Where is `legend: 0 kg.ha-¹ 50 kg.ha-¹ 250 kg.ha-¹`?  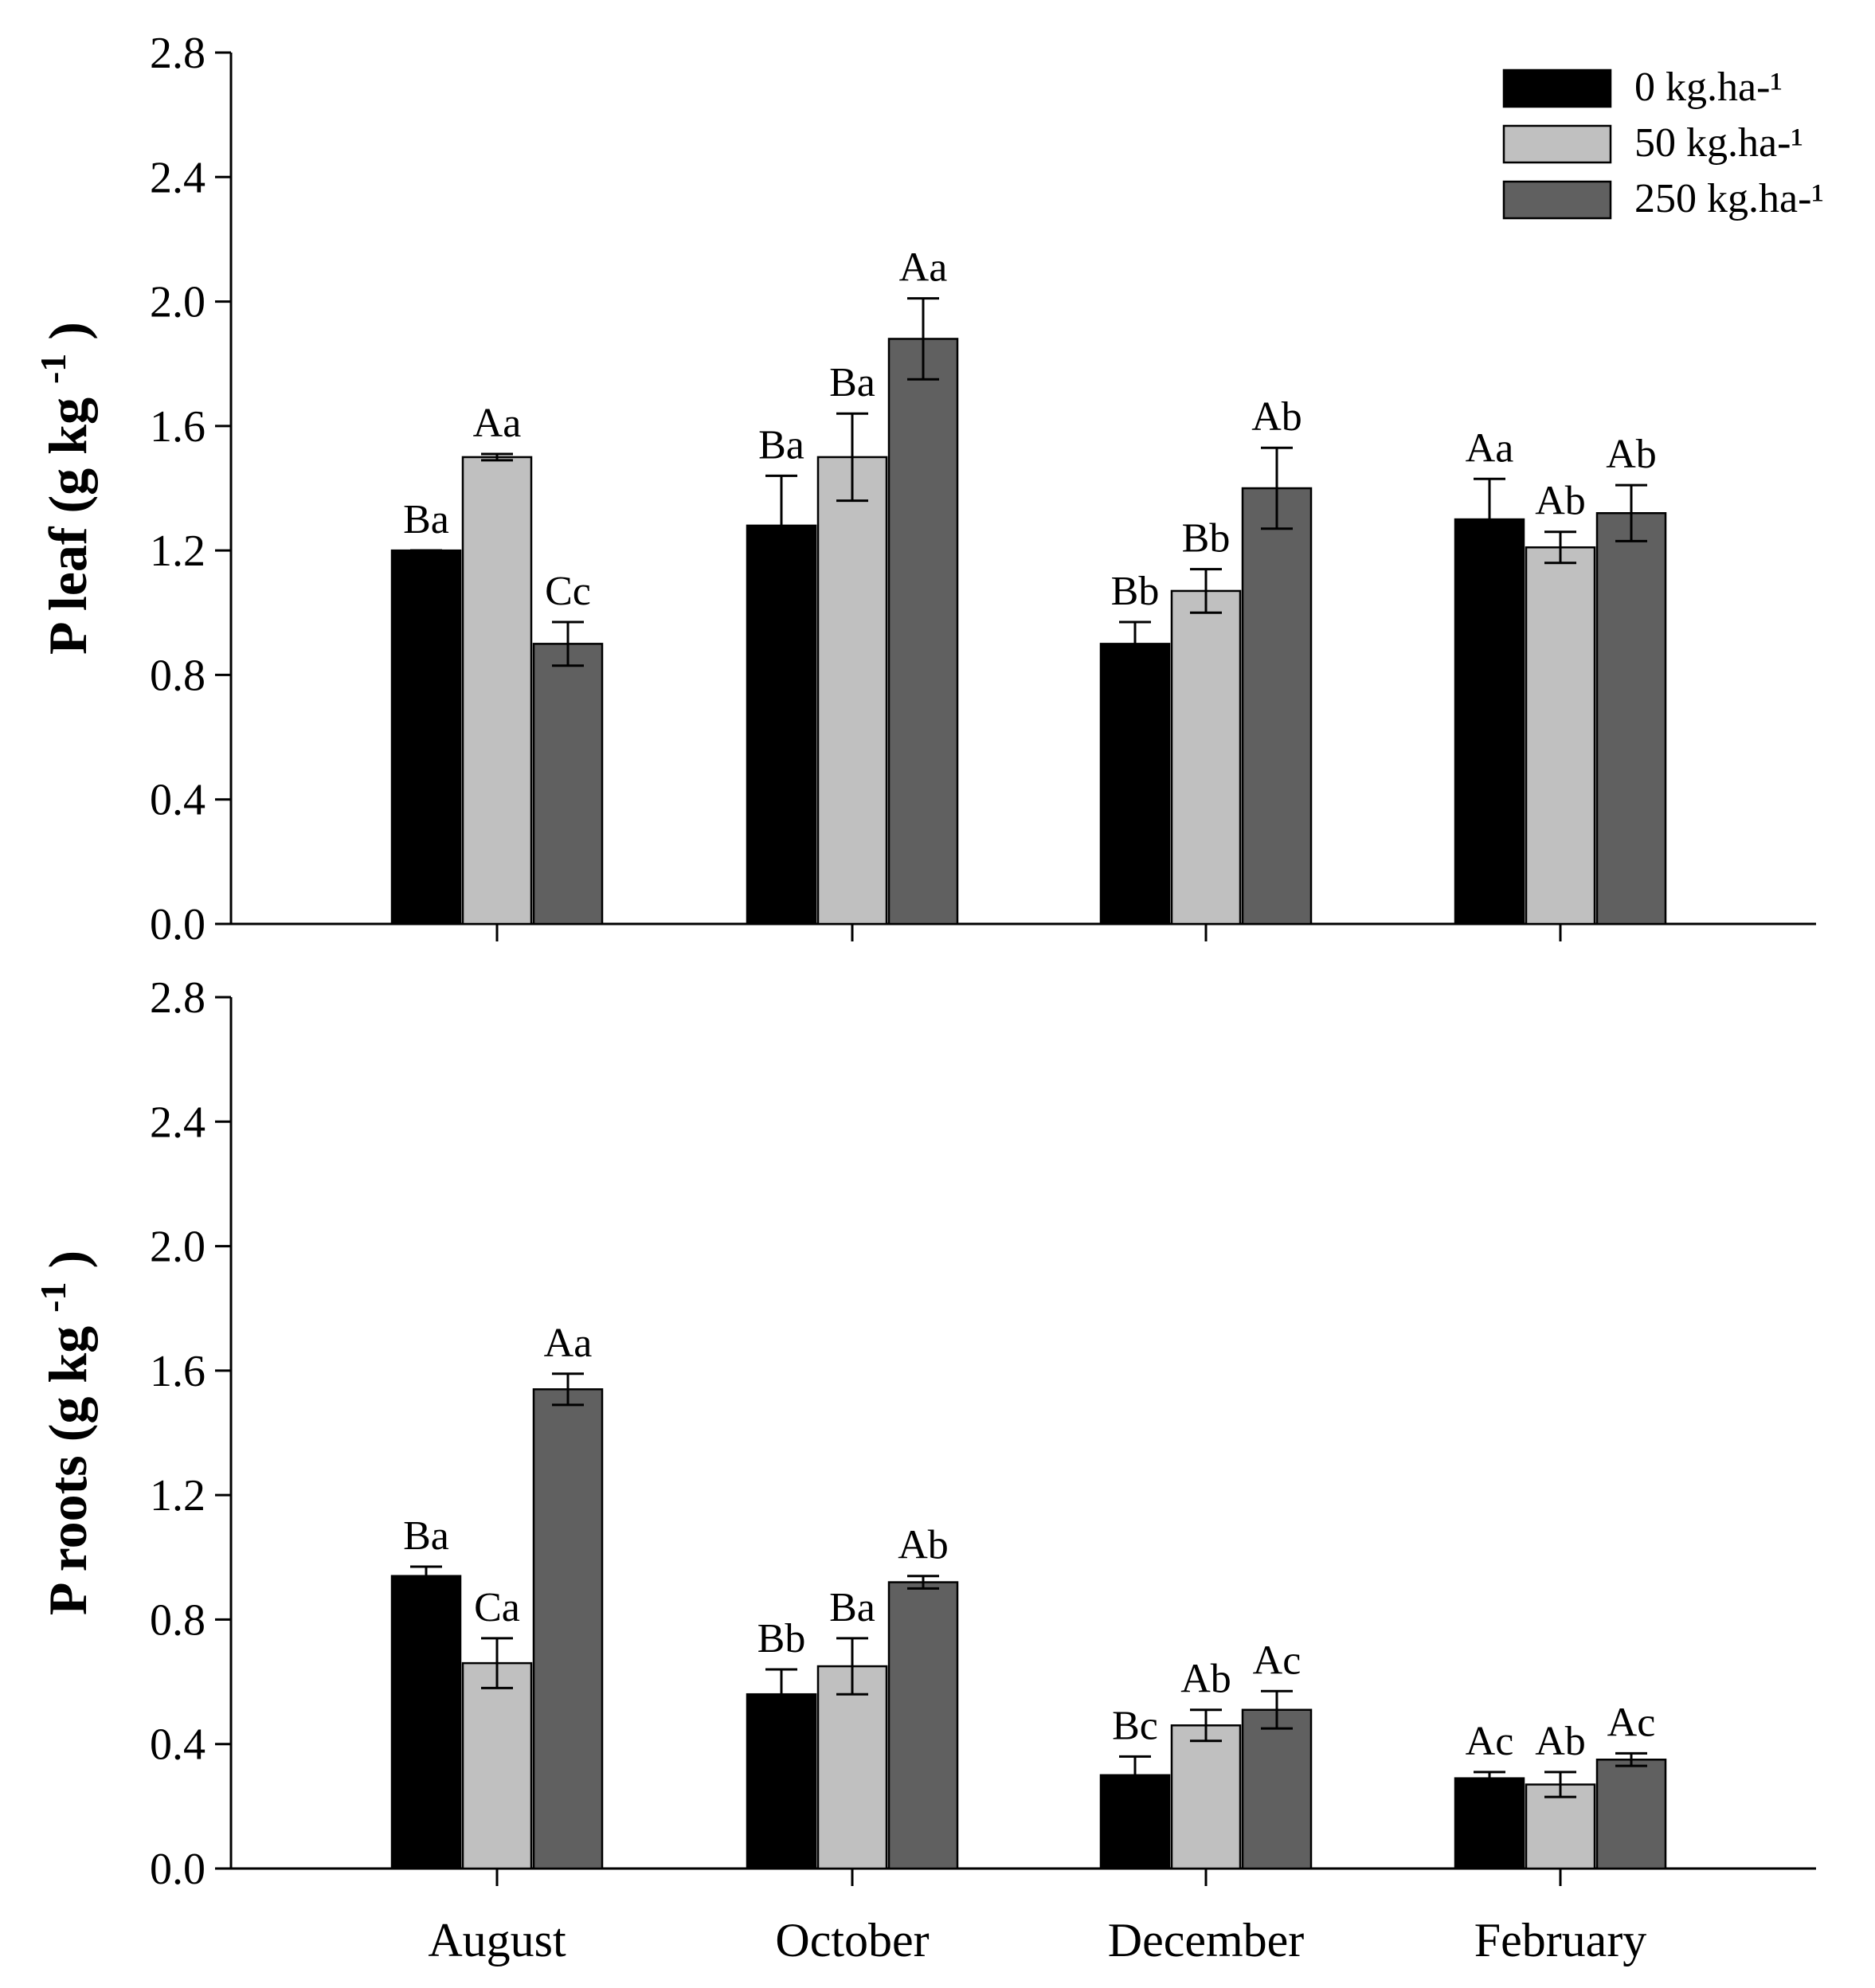
legend: 0 kg.ha-¹ 50 kg.ha-¹ 250 kg.ha-¹ is located at coordinates (1663, 143).